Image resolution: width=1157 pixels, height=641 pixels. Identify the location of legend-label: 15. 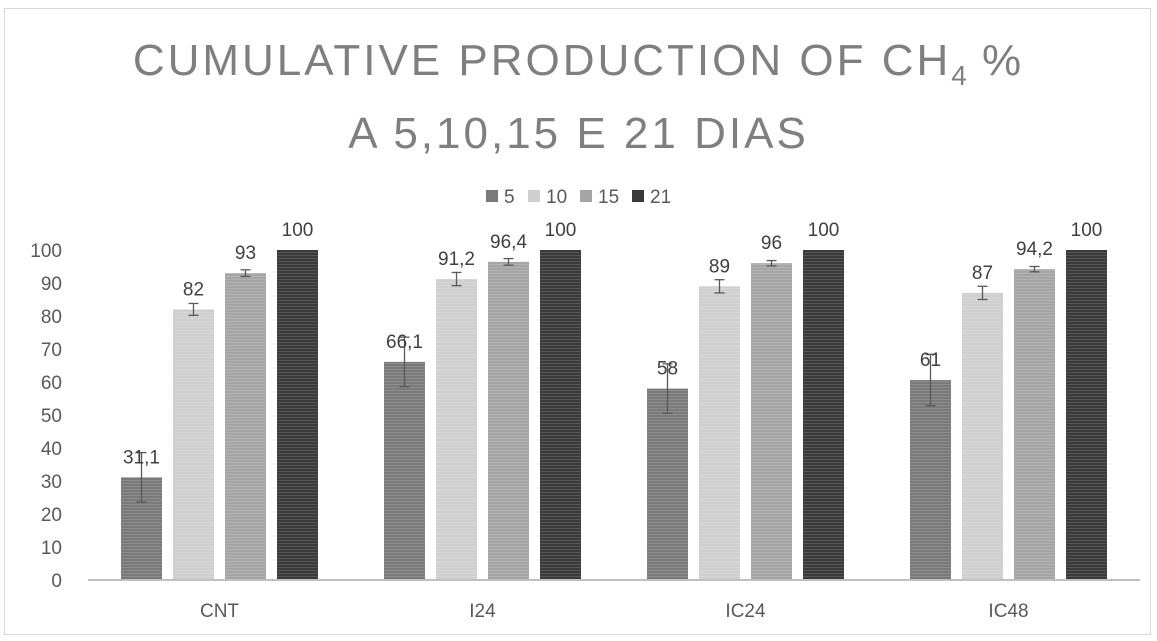
(608, 197).